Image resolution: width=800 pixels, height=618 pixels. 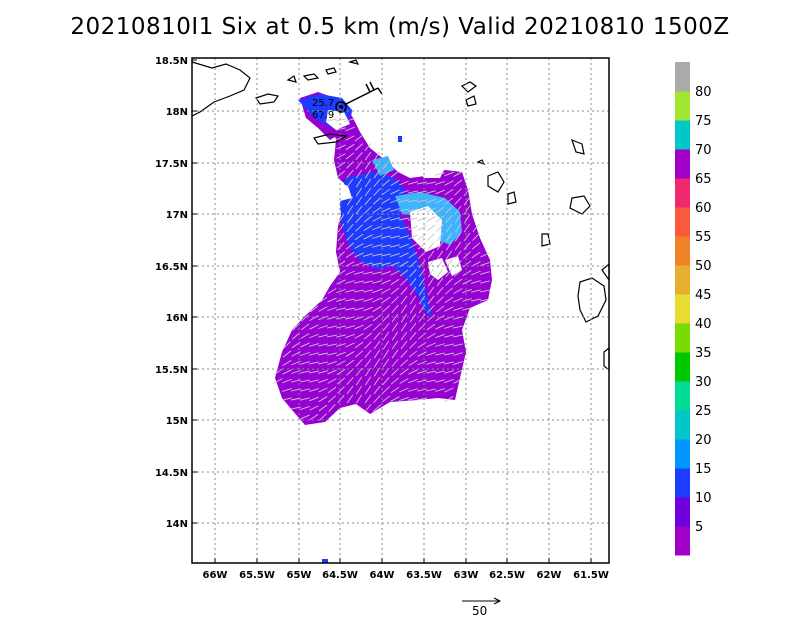 What do you see at coordinates (424, 575) in the screenshot?
I see `lon-tick-label: 63.5W` at bounding box center [424, 575].